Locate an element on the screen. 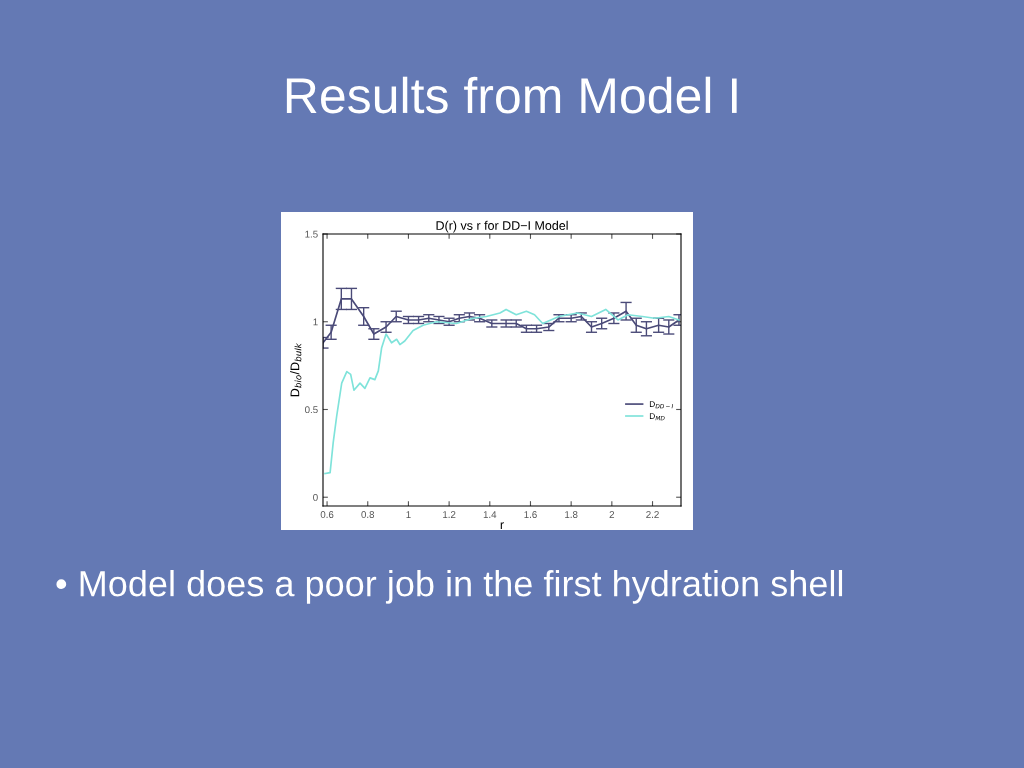 This screenshot has height=768, width=1024. x-tick-label: 0.6 is located at coordinates (327, 514).